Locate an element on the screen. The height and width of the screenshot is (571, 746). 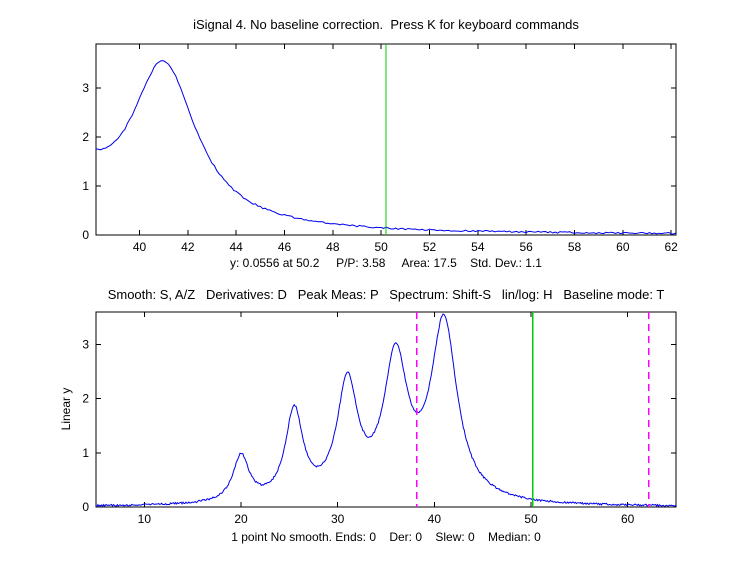
x-tick-label: 46 is located at coordinates (285, 247).